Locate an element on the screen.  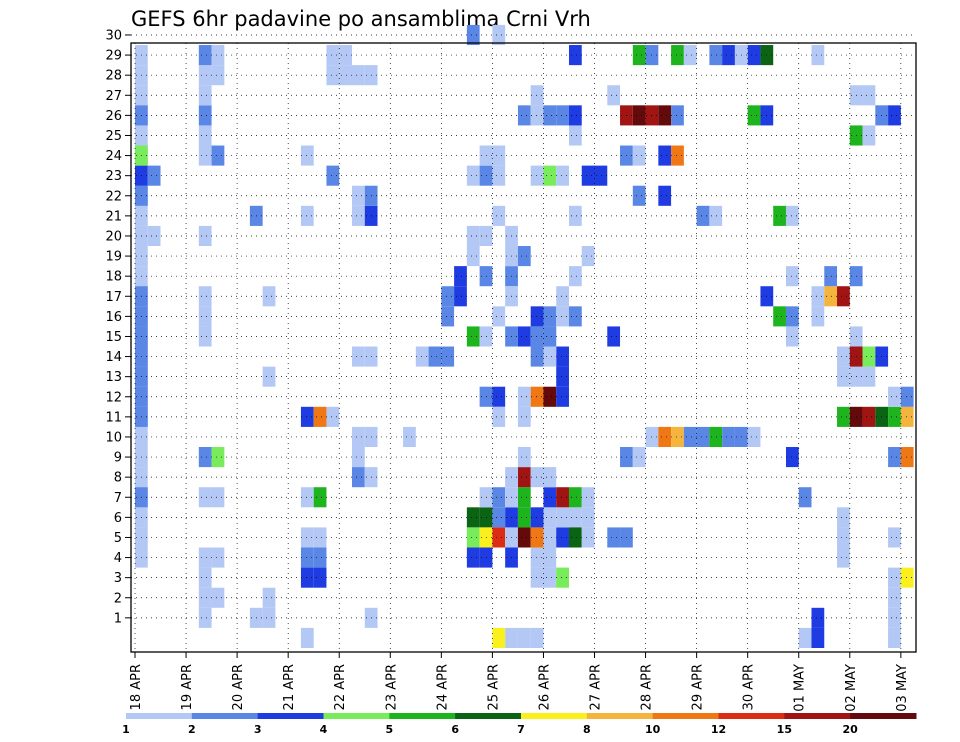
y-tick-label: 3 is located at coordinates (118, 578).